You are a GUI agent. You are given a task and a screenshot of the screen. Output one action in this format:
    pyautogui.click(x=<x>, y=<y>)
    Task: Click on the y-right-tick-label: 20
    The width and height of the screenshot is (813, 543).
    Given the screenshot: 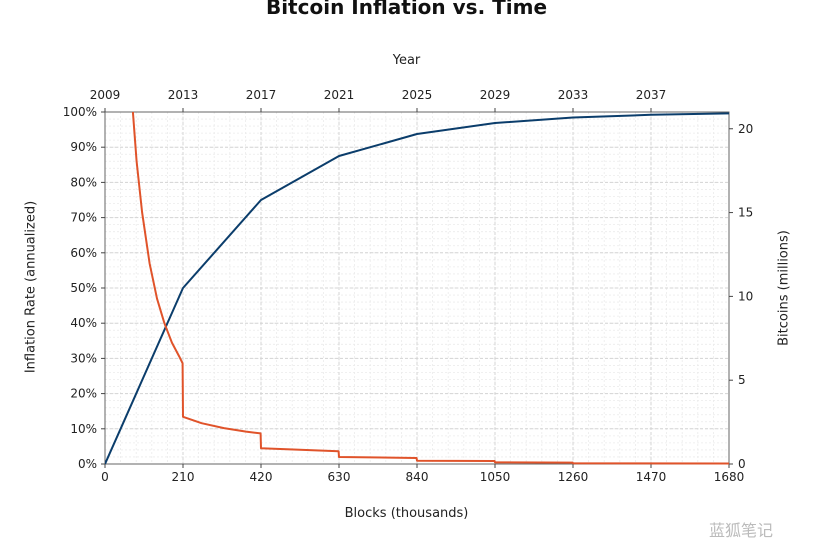 What is the action you would take?
    pyautogui.click(x=745, y=129)
    